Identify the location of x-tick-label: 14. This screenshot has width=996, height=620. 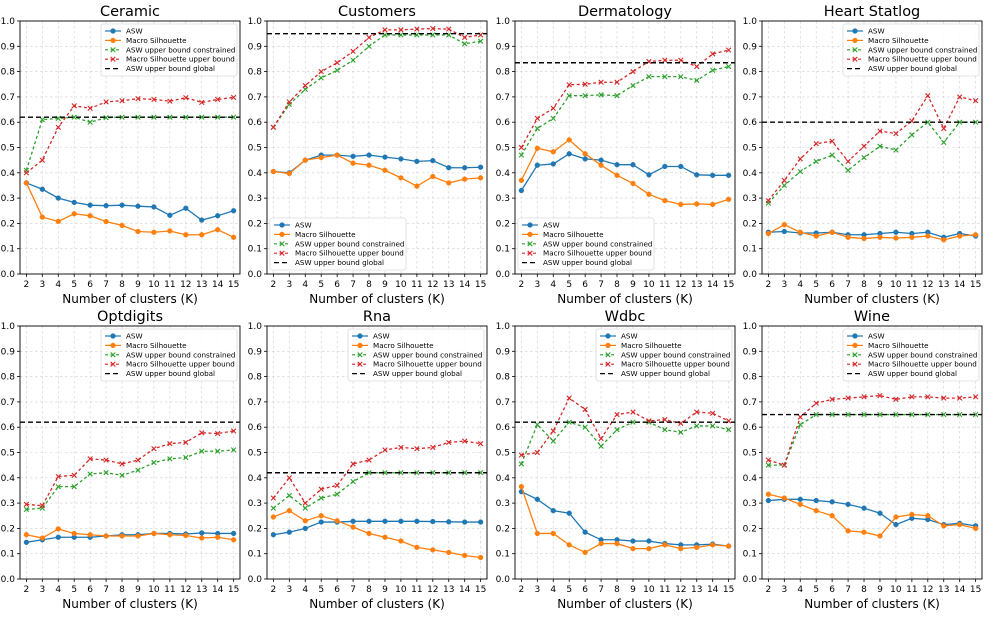
(960, 285).